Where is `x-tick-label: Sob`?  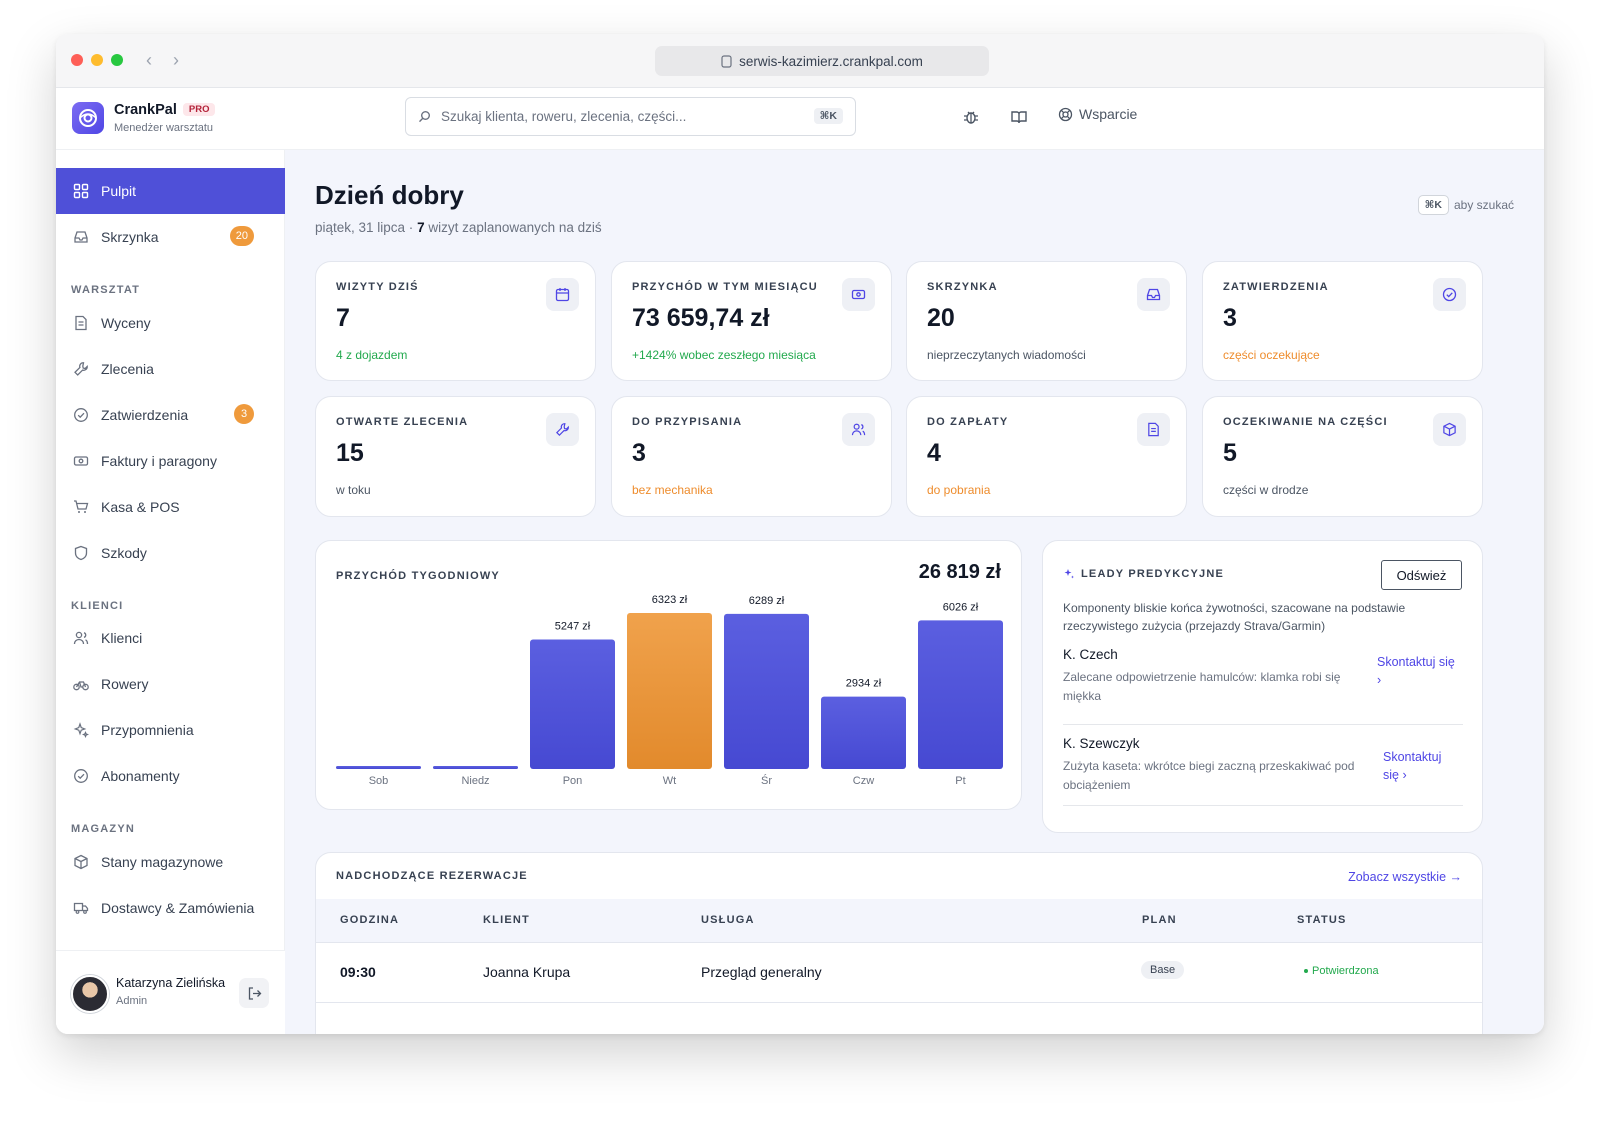
x-tick-label: Sob is located at coordinates (379, 781).